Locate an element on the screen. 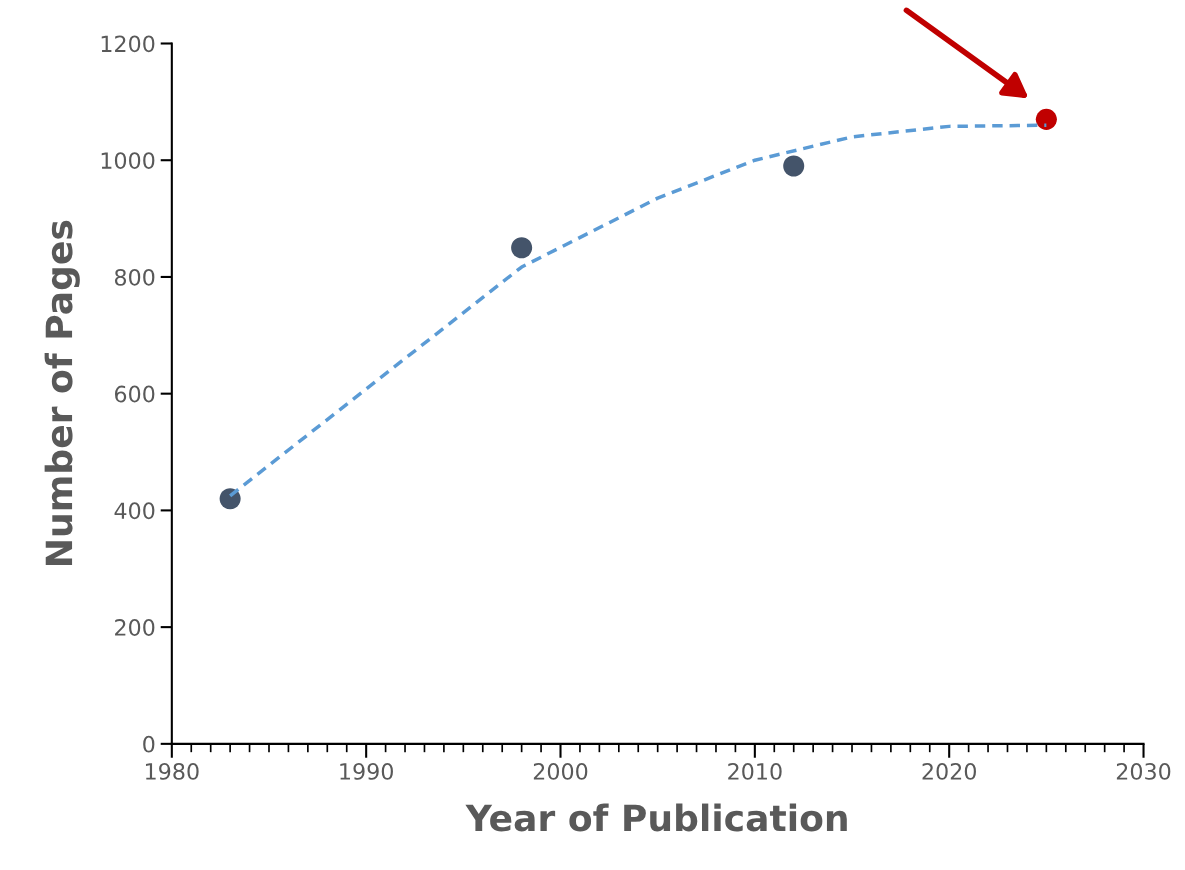 The height and width of the screenshot is (870, 1185). x-axis-title: Year of Publication is located at coordinates (656, 817).